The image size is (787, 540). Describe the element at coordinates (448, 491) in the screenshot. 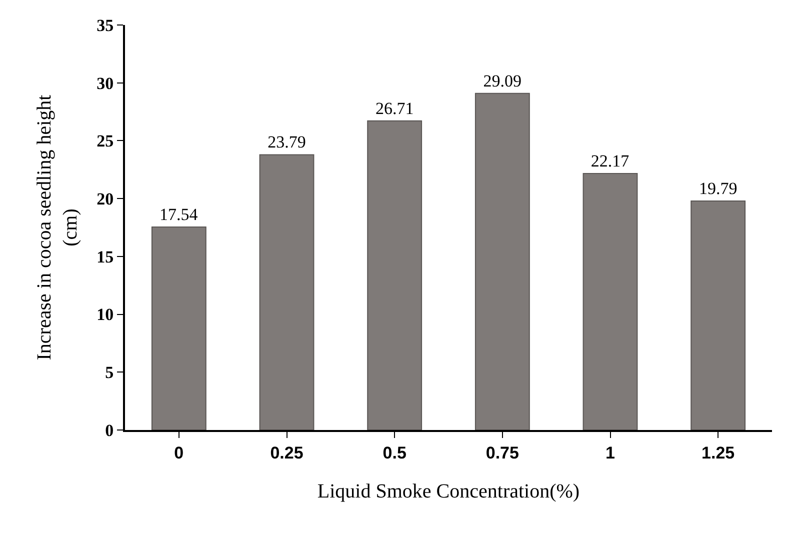

I see `x-axis-title: Liquid Smoke Concentration(%)` at that location.